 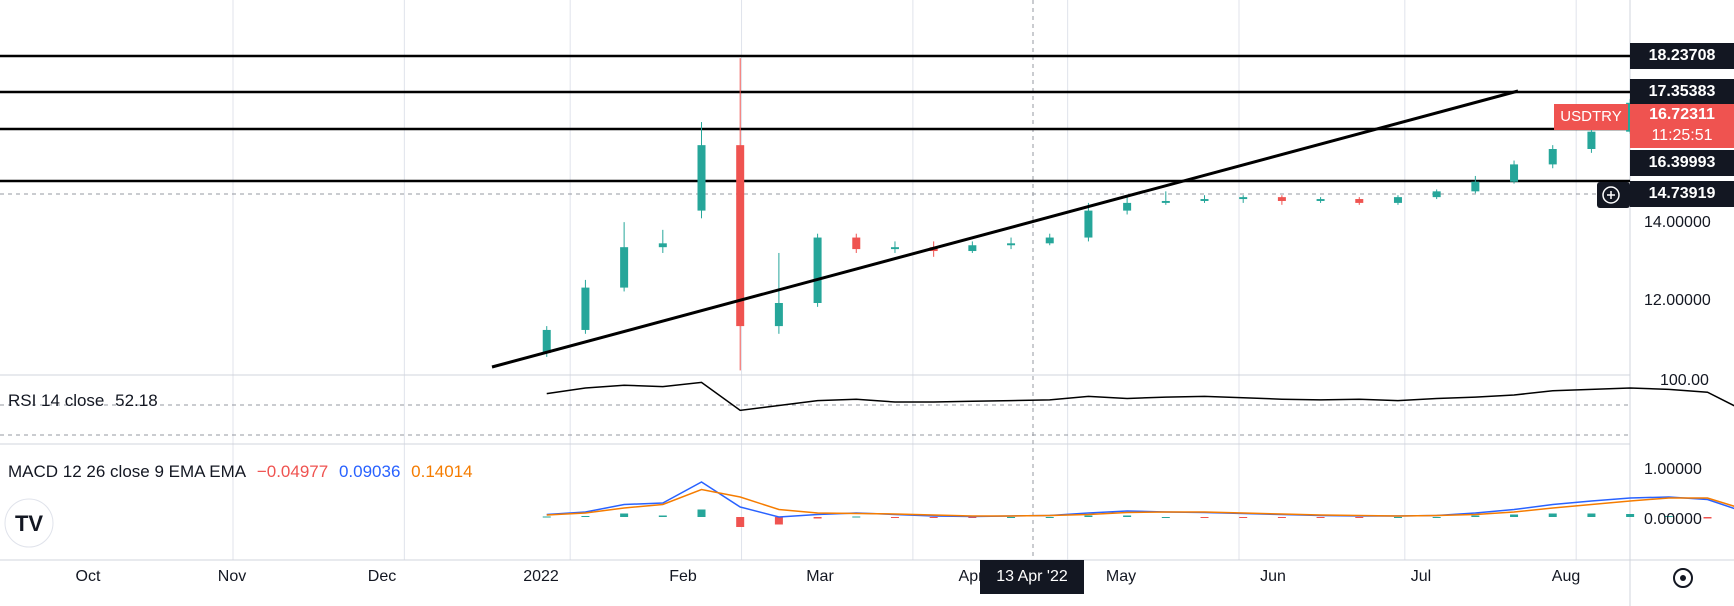 I want to click on symbol-tag: USDTRY, so click(x=1591, y=117).